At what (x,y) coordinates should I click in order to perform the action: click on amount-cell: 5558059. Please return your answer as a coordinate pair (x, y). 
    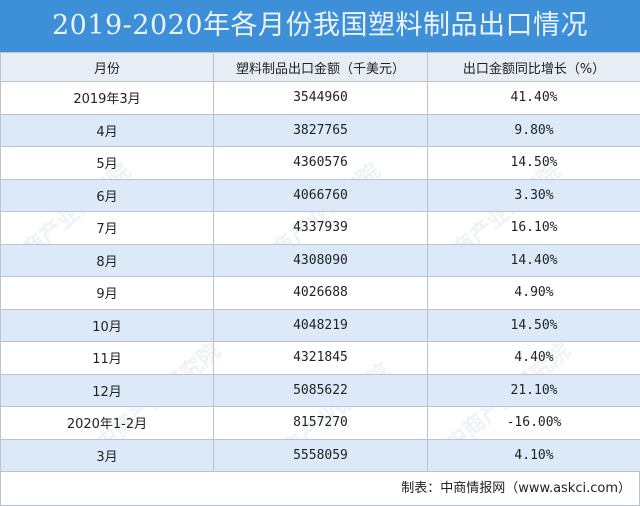
    Looking at the image, I should click on (320, 455).